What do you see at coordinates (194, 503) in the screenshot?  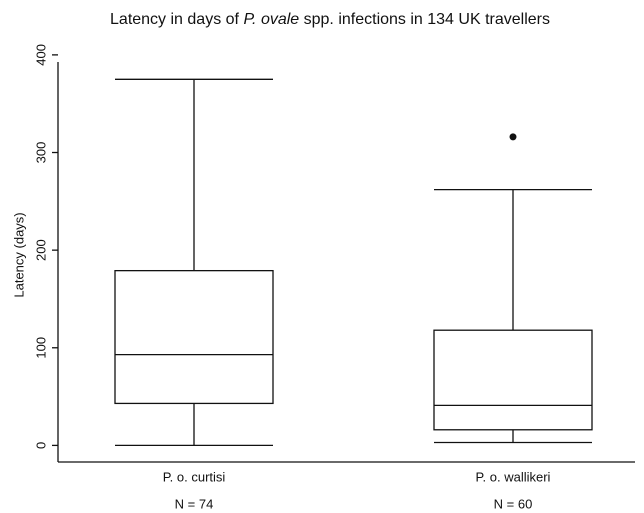 I see `category-note: N = 74` at bounding box center [194, 503].